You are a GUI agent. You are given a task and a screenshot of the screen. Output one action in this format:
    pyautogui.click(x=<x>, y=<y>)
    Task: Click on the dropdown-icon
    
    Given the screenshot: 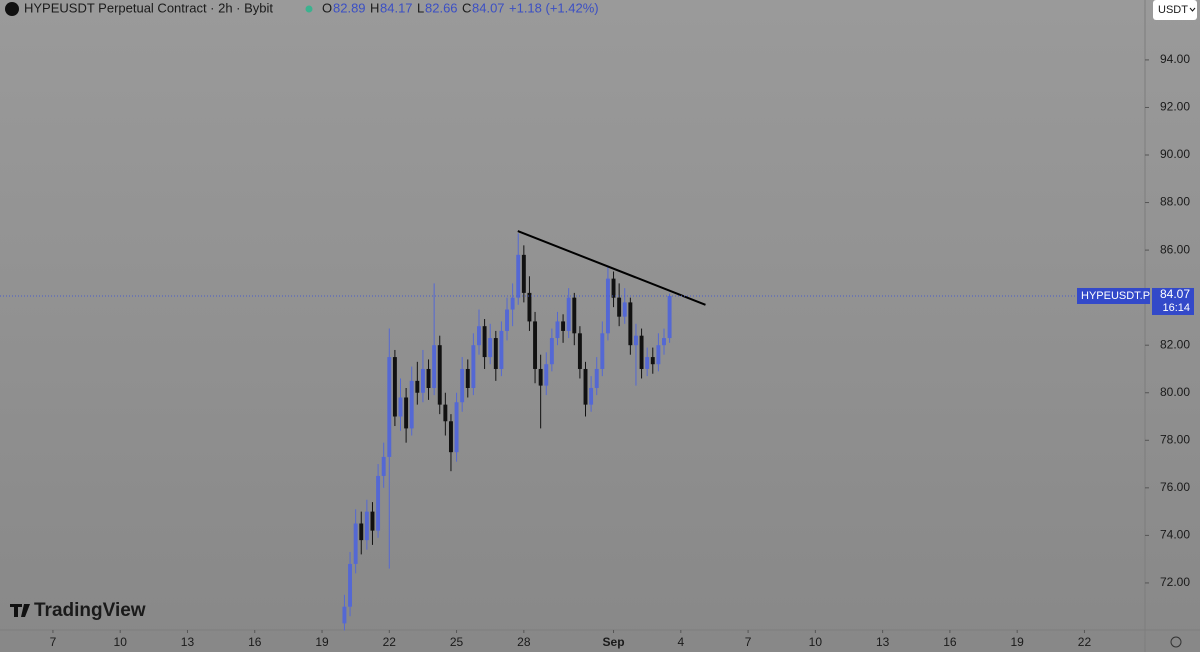 What is the action you would take?
    pyautogui.click(x=1192, y=9)
    